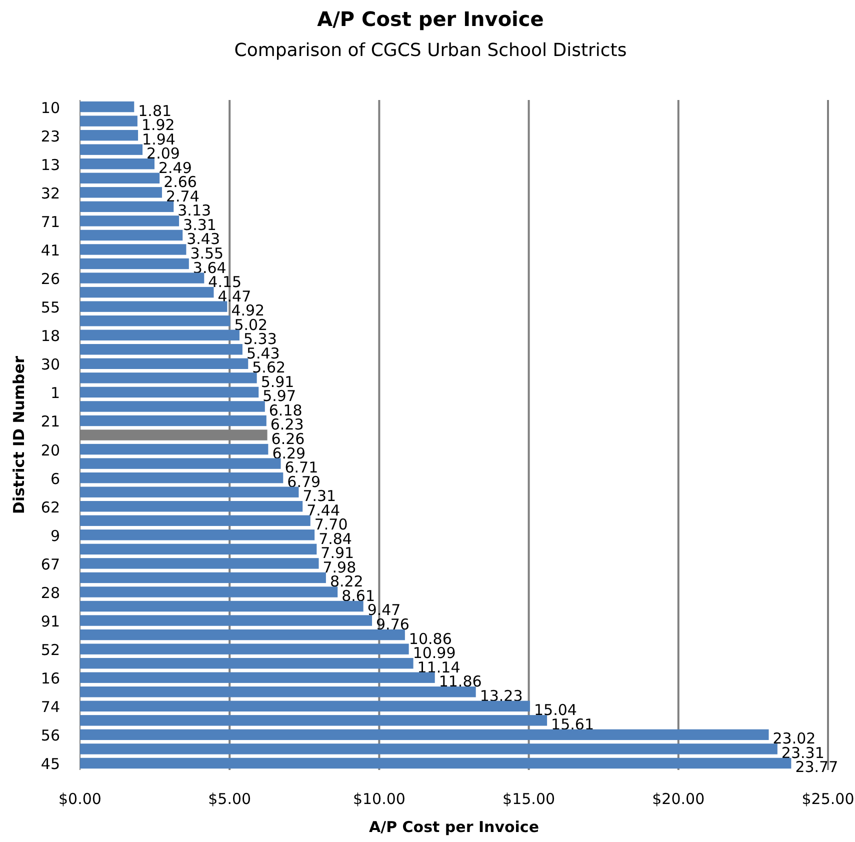  I want to click on y-tick-label: 21, so click(50, 421).